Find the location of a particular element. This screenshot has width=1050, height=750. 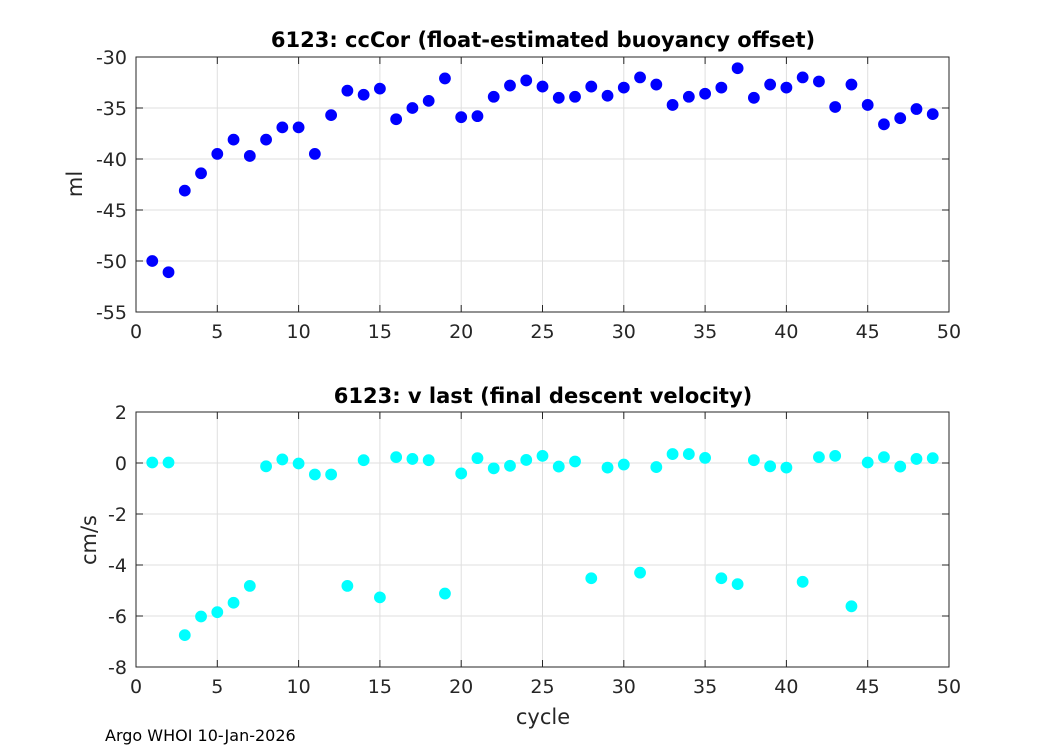

buoyancy-offset-xtick-label: 45 is located at coordinates (868, 332).